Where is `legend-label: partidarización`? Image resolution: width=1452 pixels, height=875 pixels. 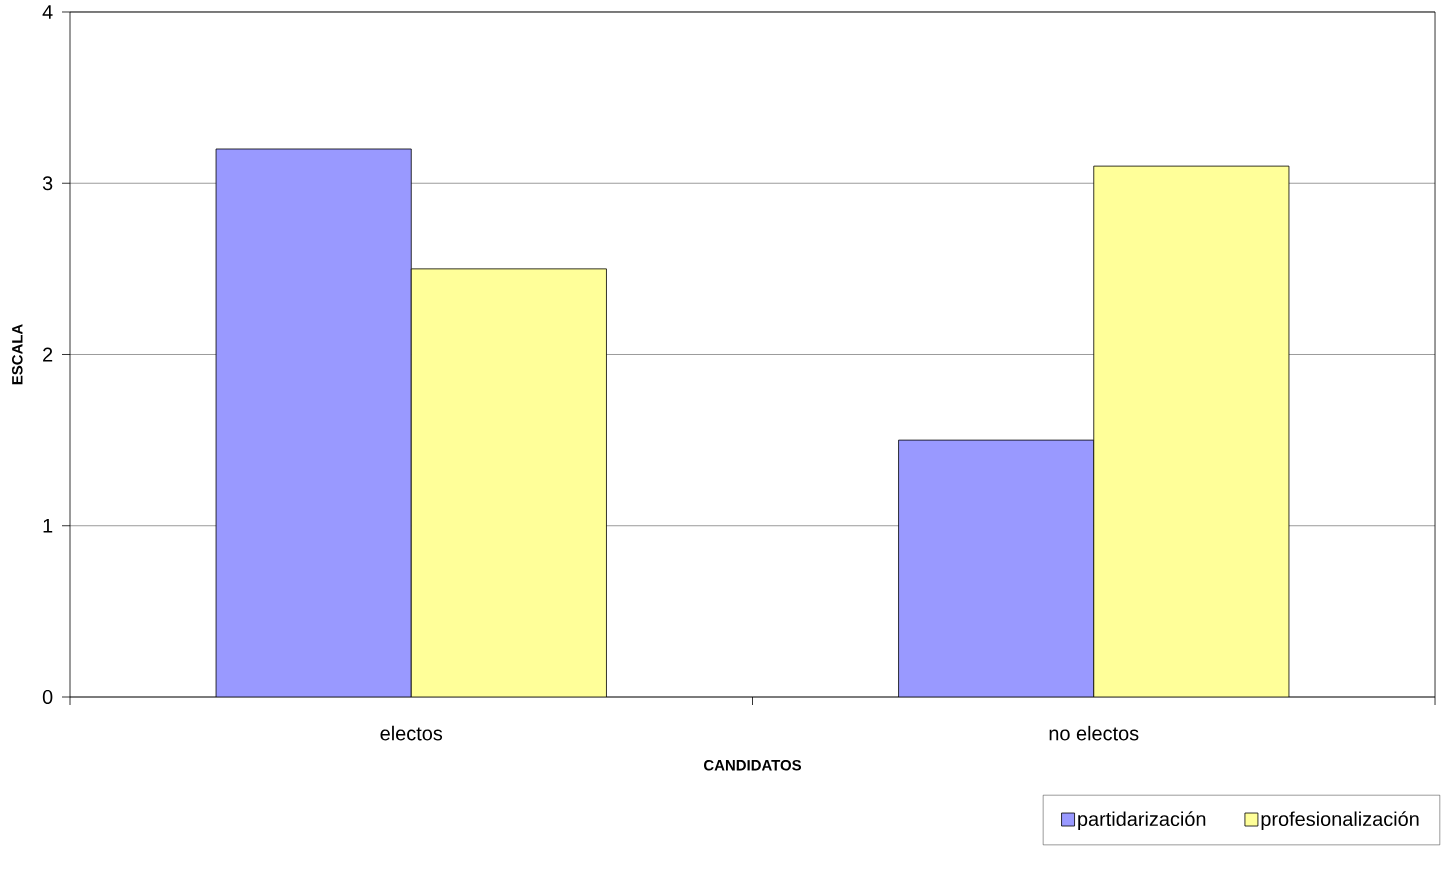
legend-label: partidarización is located at coordinates (1142, 820).